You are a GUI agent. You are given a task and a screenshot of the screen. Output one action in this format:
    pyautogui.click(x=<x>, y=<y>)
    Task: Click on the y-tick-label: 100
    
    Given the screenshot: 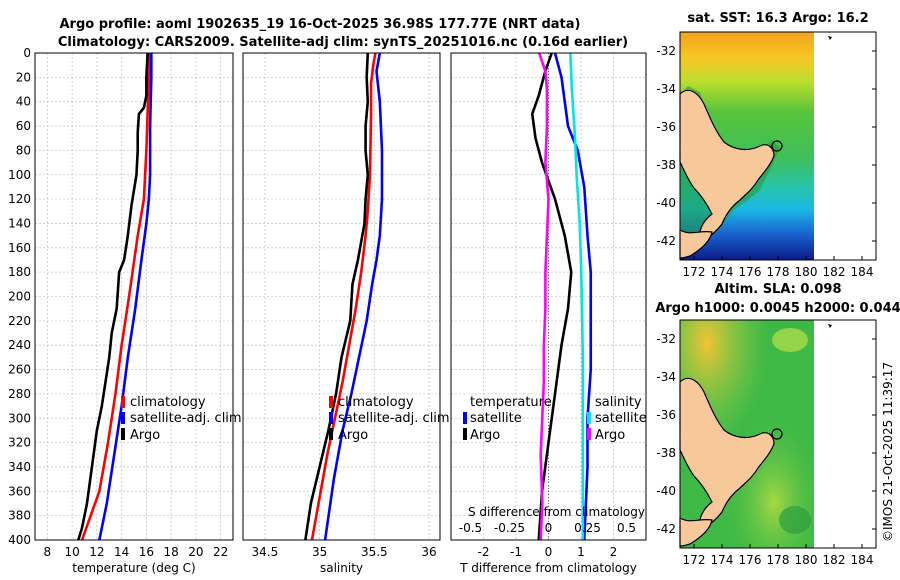 What is the action you would take?
    pyautogui.click(x=19, y=175)
    